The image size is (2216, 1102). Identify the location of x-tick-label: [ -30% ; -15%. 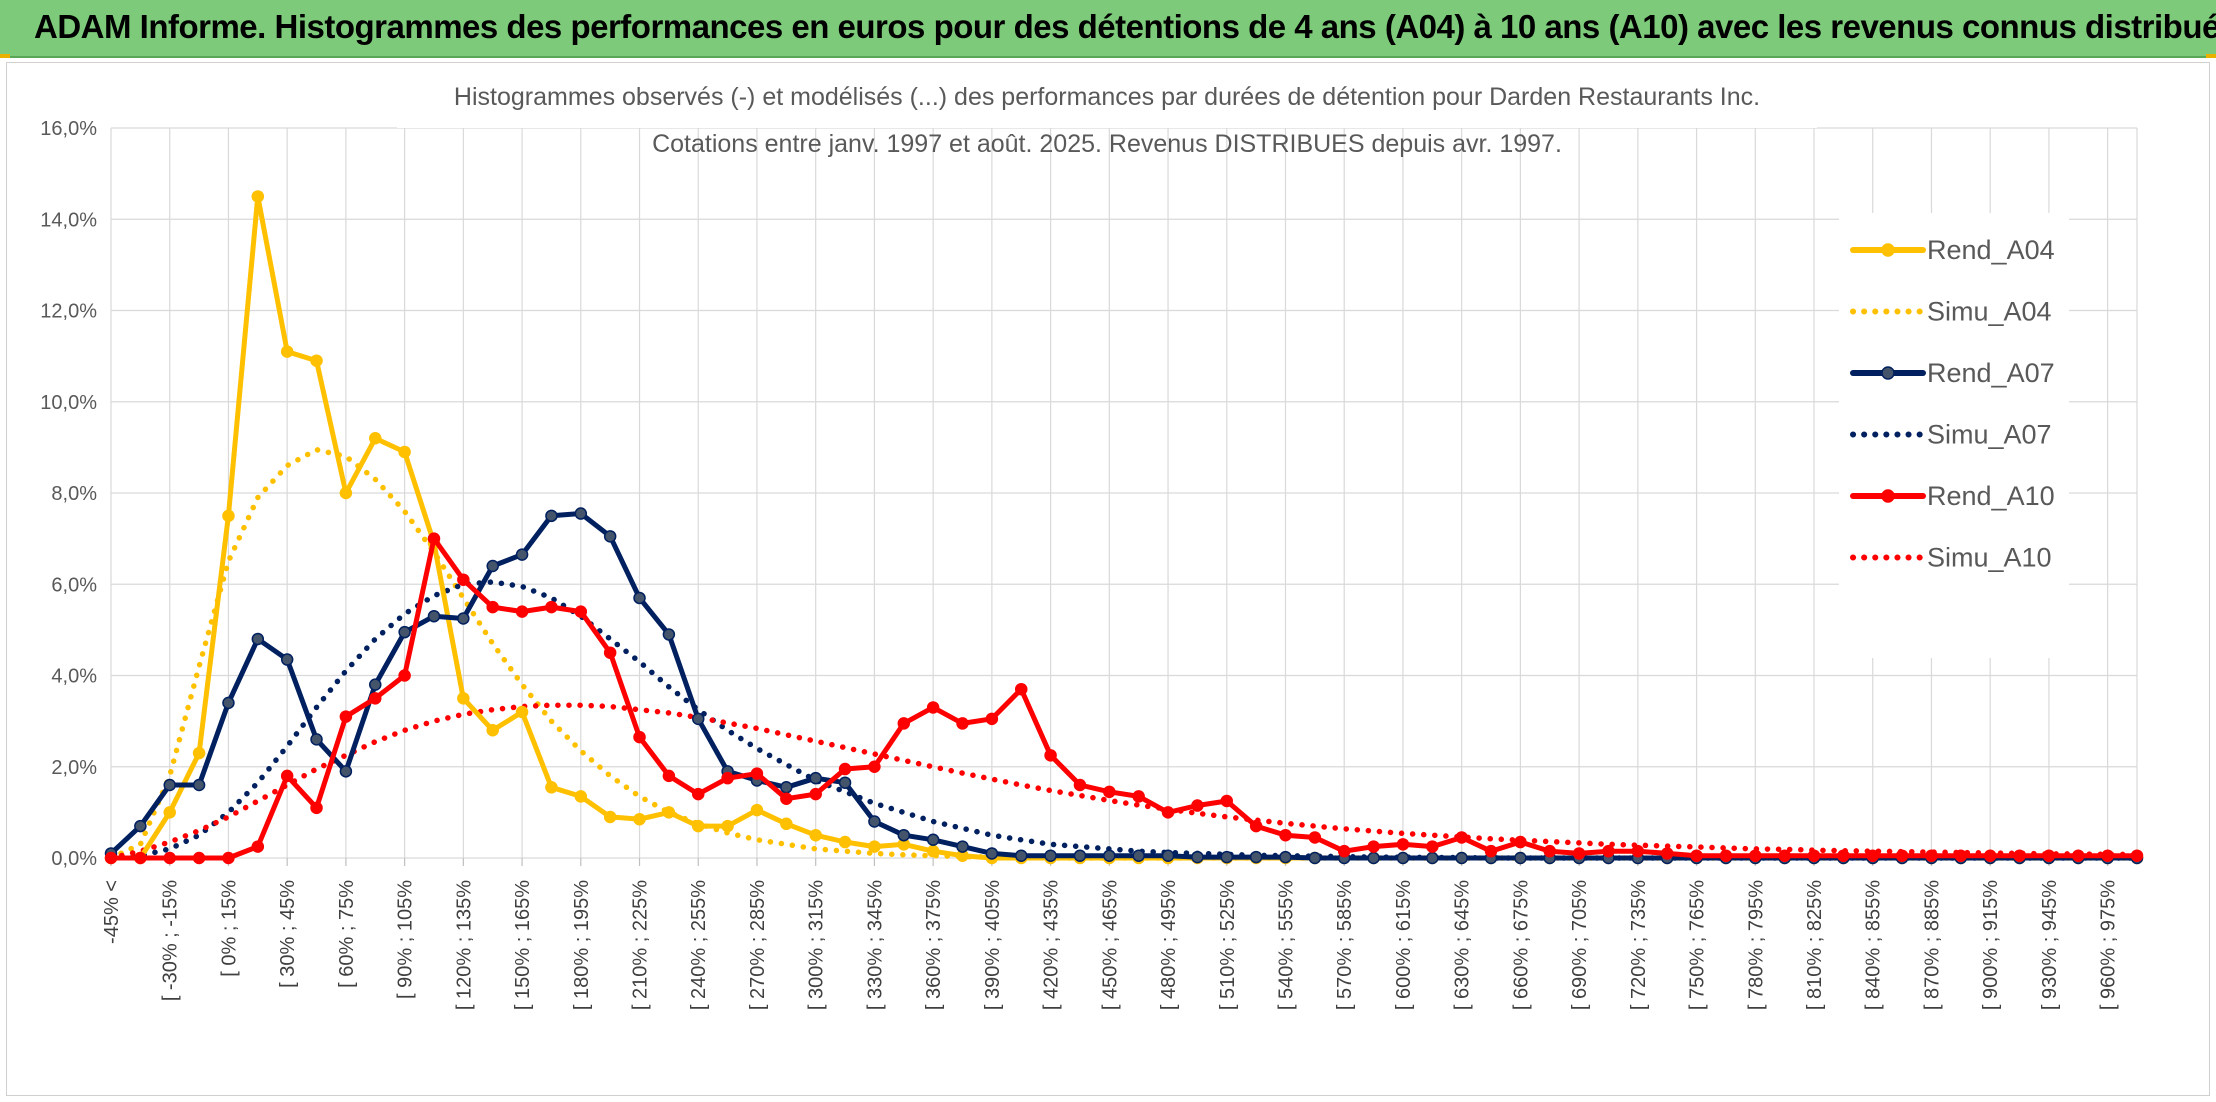
(171, 940).